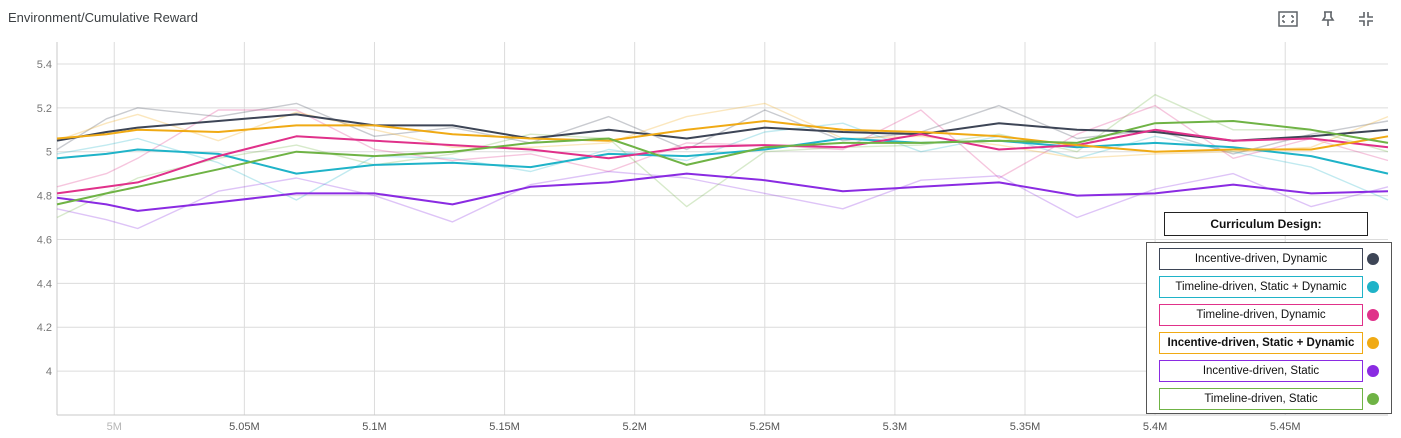  I want to click on fit-to-screen-icon, so click(1288, 19).